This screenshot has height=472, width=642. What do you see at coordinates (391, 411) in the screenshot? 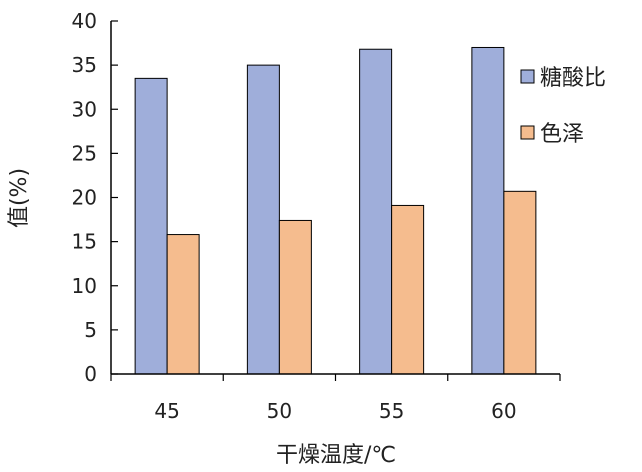
I see `x-tick-label: 55` at bounding box center [391, 411].